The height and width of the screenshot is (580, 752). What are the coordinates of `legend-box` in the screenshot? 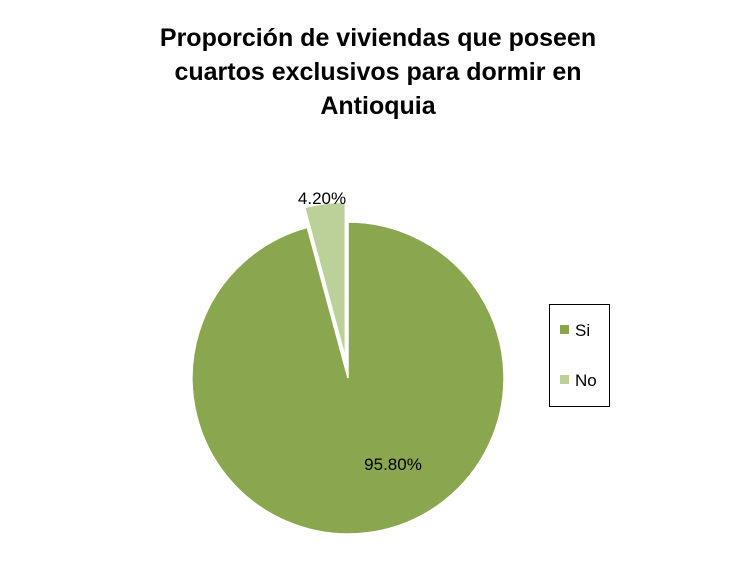 It's located at (579, 355).